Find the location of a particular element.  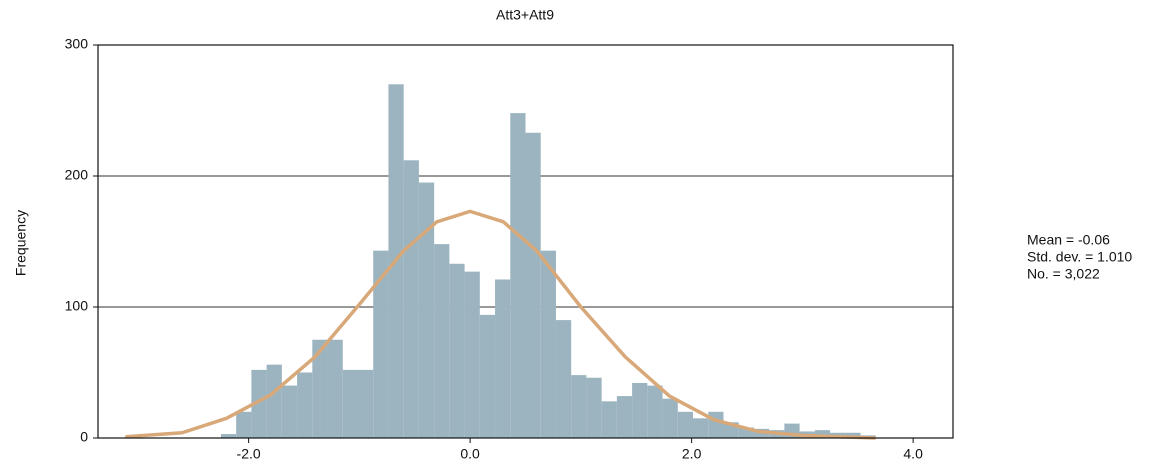

y-tick-label: 200 is located at coordinates (77, 175).